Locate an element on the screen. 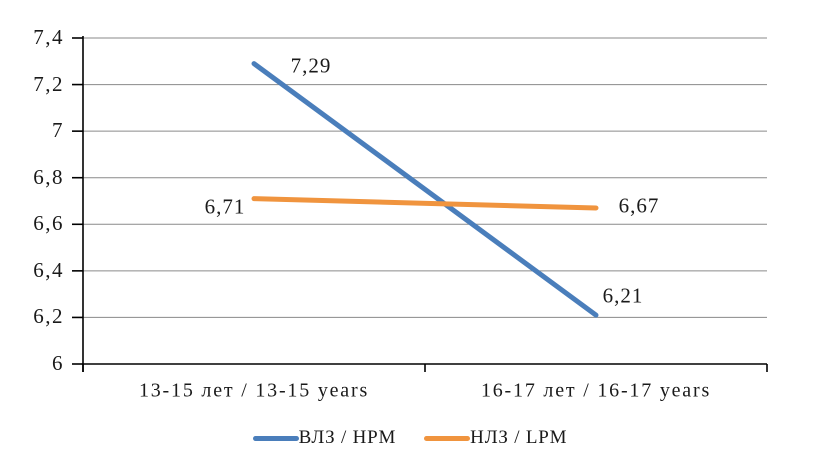 The height and width of the screenshot is (459, 820). data-label: 6,21 is located at coordinates (623, 295).